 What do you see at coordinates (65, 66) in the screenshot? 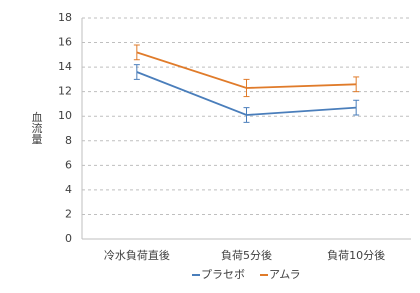
I see `y-tick-label: 14` at bounding box center [65, 66].